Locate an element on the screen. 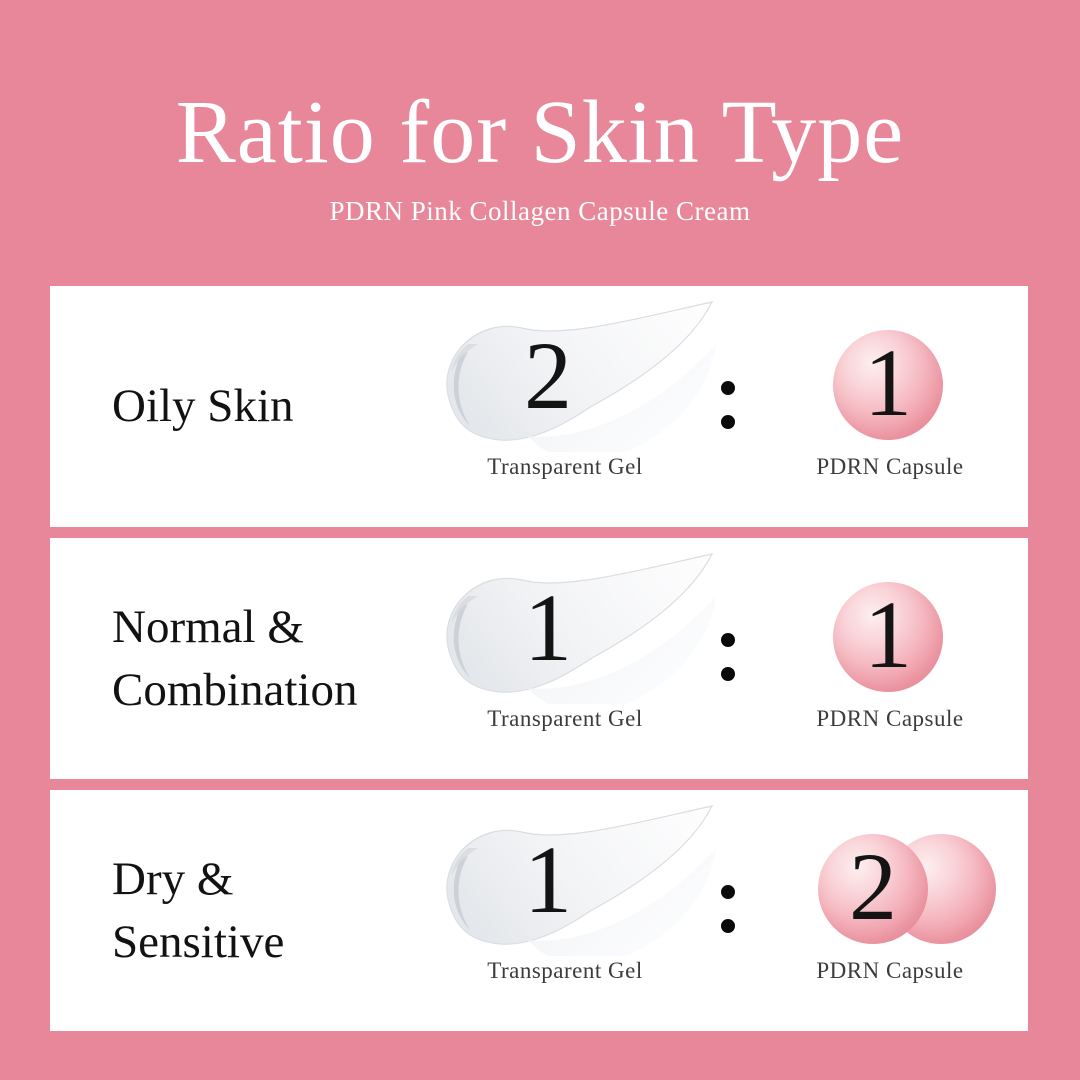 The width and height of the screenshot is (1080, 1080). skin-type-label: Normal & Combination is located at coordinates (234, 658).